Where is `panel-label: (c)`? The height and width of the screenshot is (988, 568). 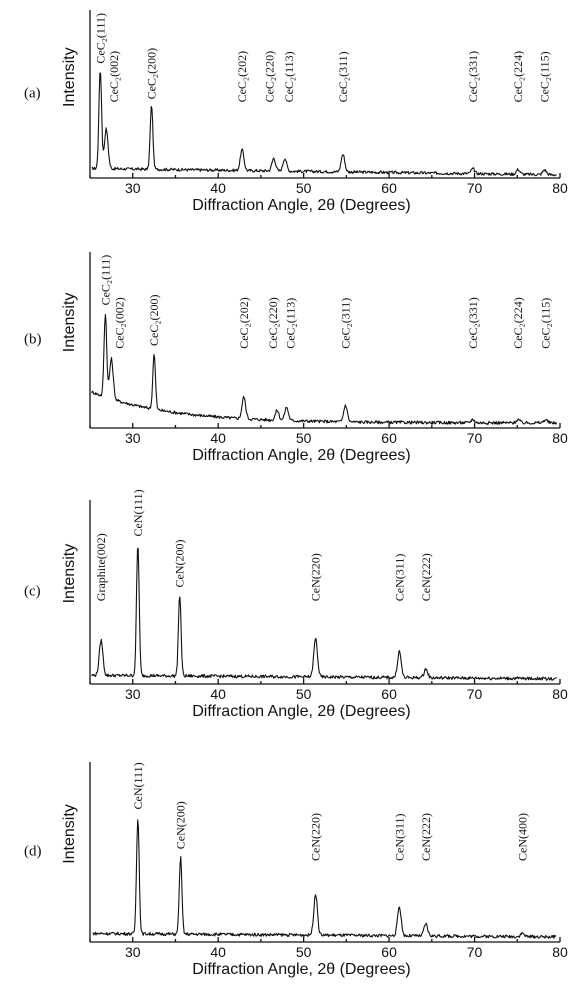 panel-label: (c) is located at coordinates (32, 592).